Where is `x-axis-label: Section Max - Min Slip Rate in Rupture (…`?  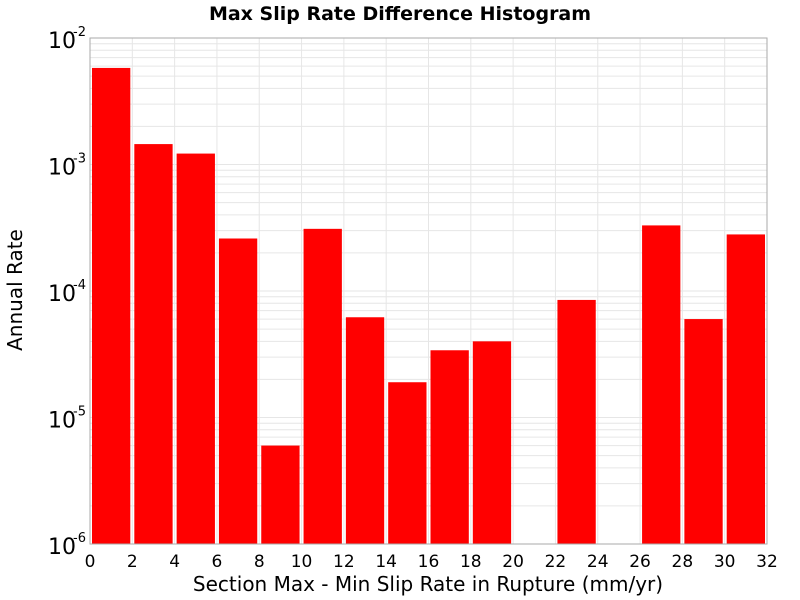 x-axis-label: Section Max - Min Slip Rate in Rupture (… is located at coordinates (428, 584).